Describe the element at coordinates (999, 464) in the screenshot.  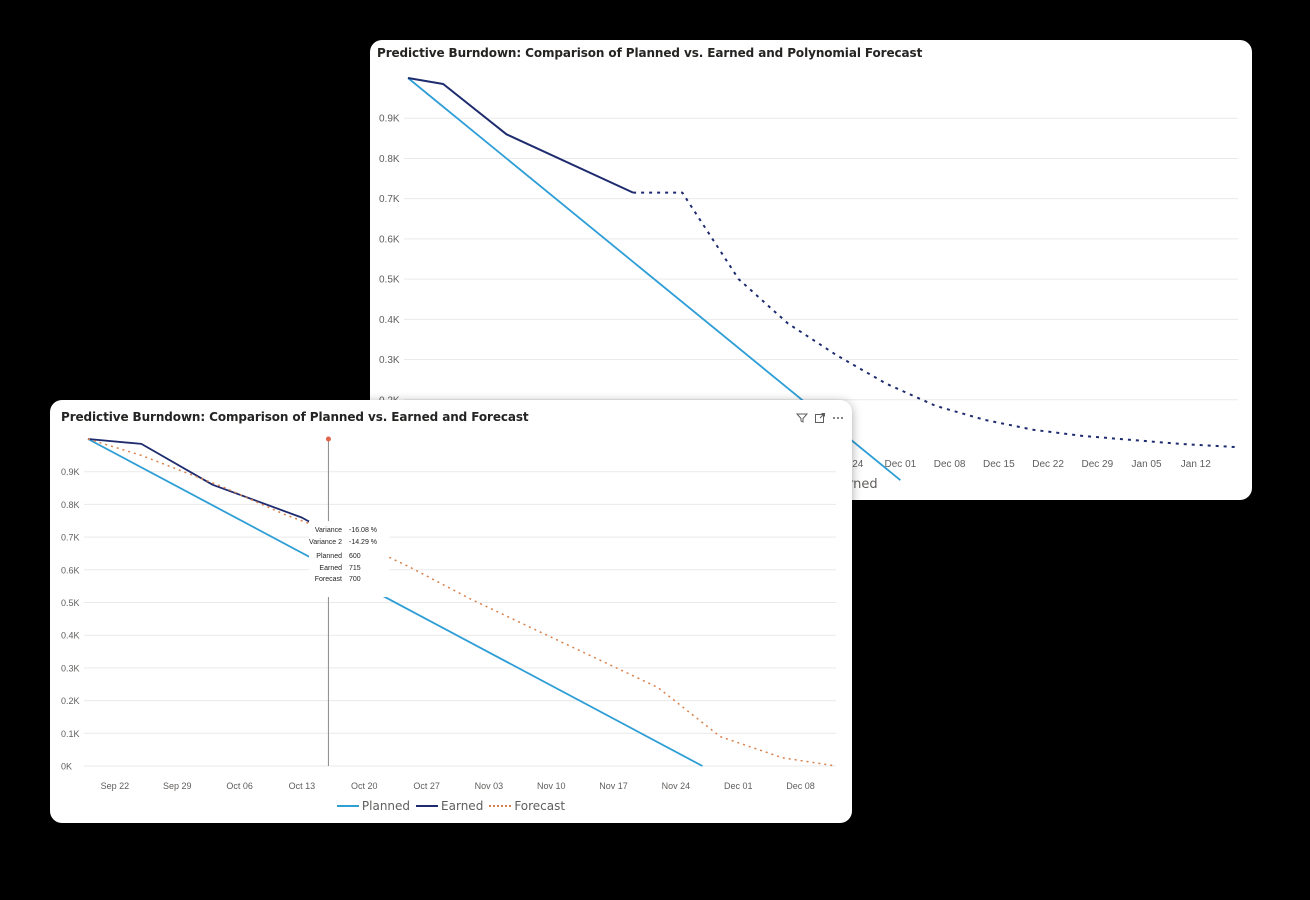
I see `x-tick-label: Dec 15` at that location.